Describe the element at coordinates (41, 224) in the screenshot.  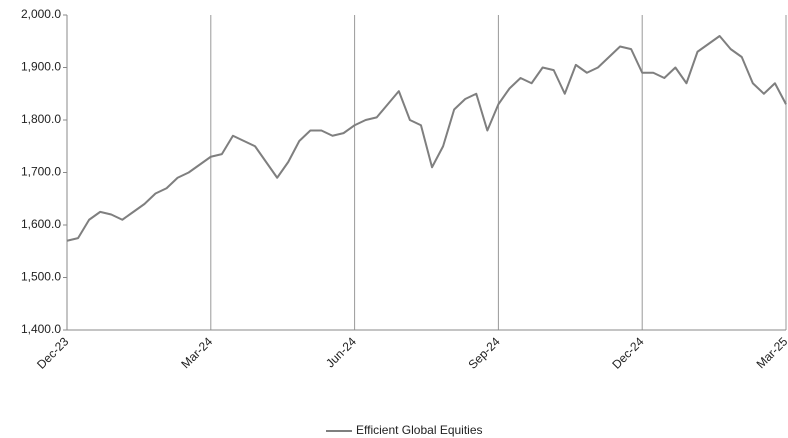
I see `y-tick-label: 1,600.0` at that location.